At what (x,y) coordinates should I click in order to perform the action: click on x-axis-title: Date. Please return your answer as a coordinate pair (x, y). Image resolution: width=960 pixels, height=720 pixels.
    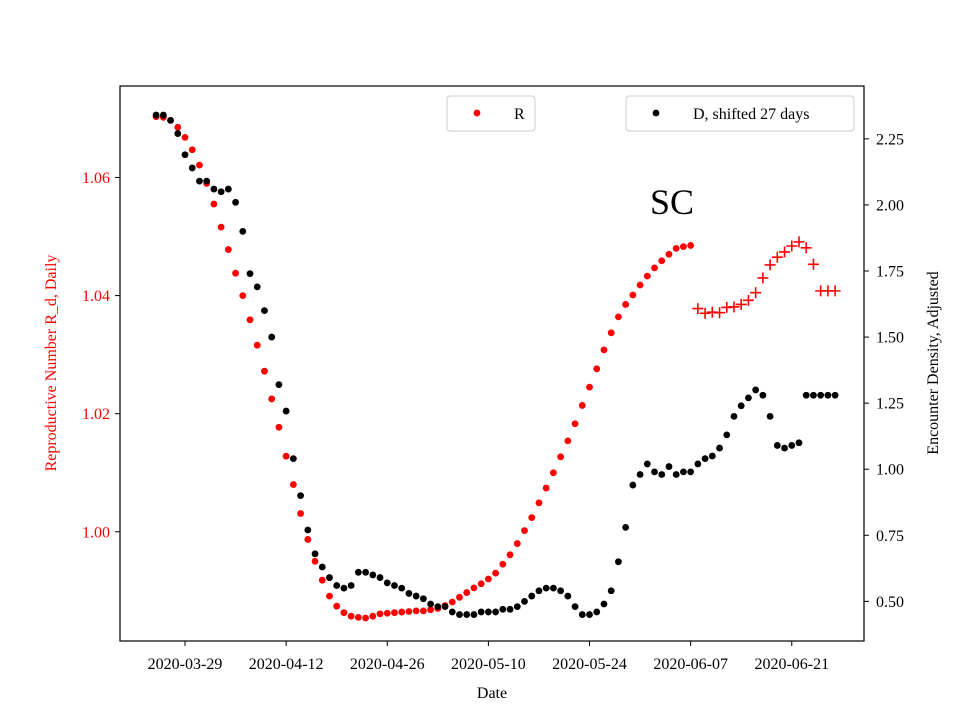
    Looking at the image, I should click on (492, 693).